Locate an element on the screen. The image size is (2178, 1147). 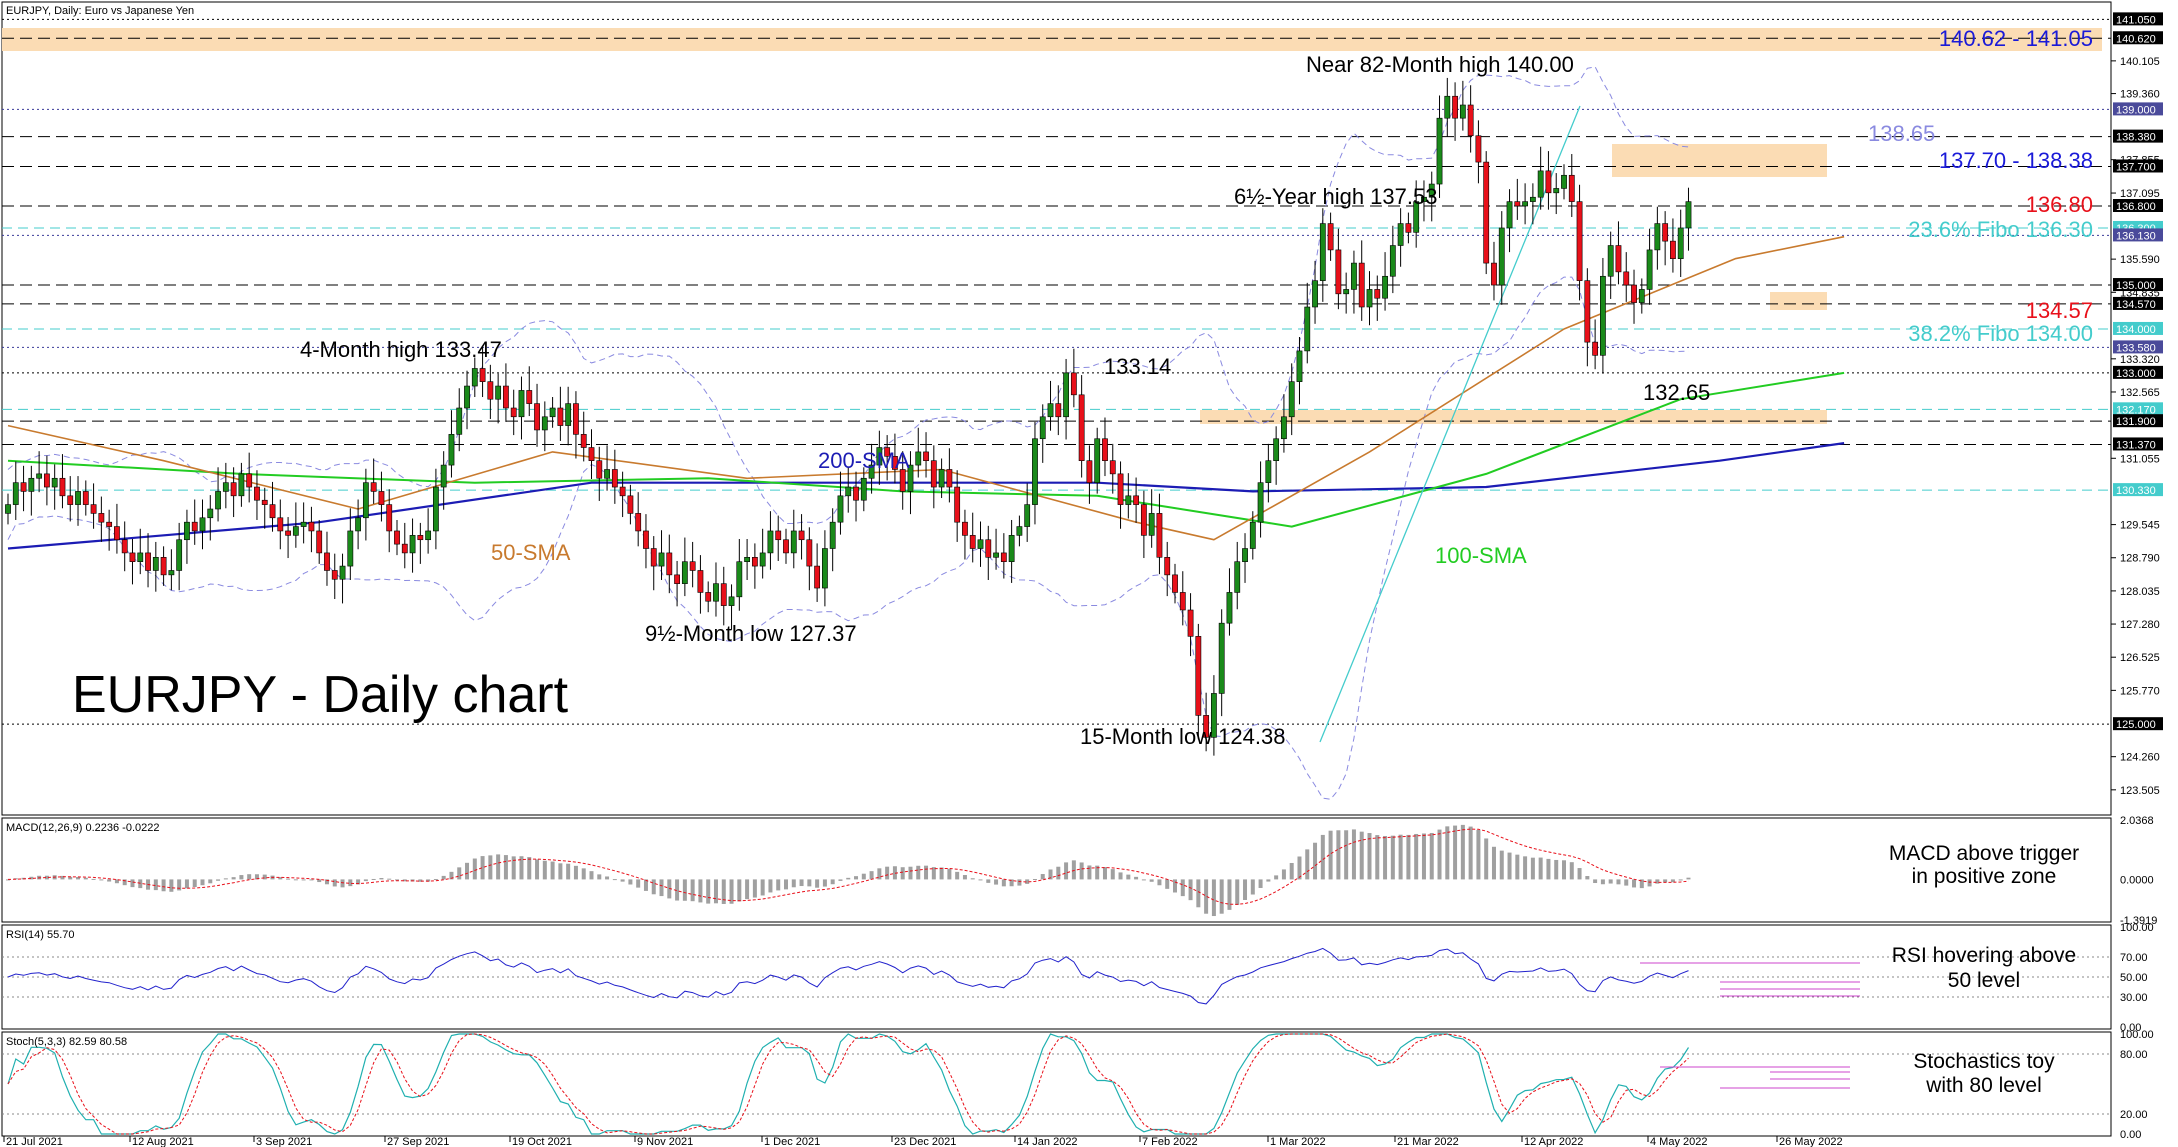
price-level-label: 141.050 is located at coordinates (2136, 20).